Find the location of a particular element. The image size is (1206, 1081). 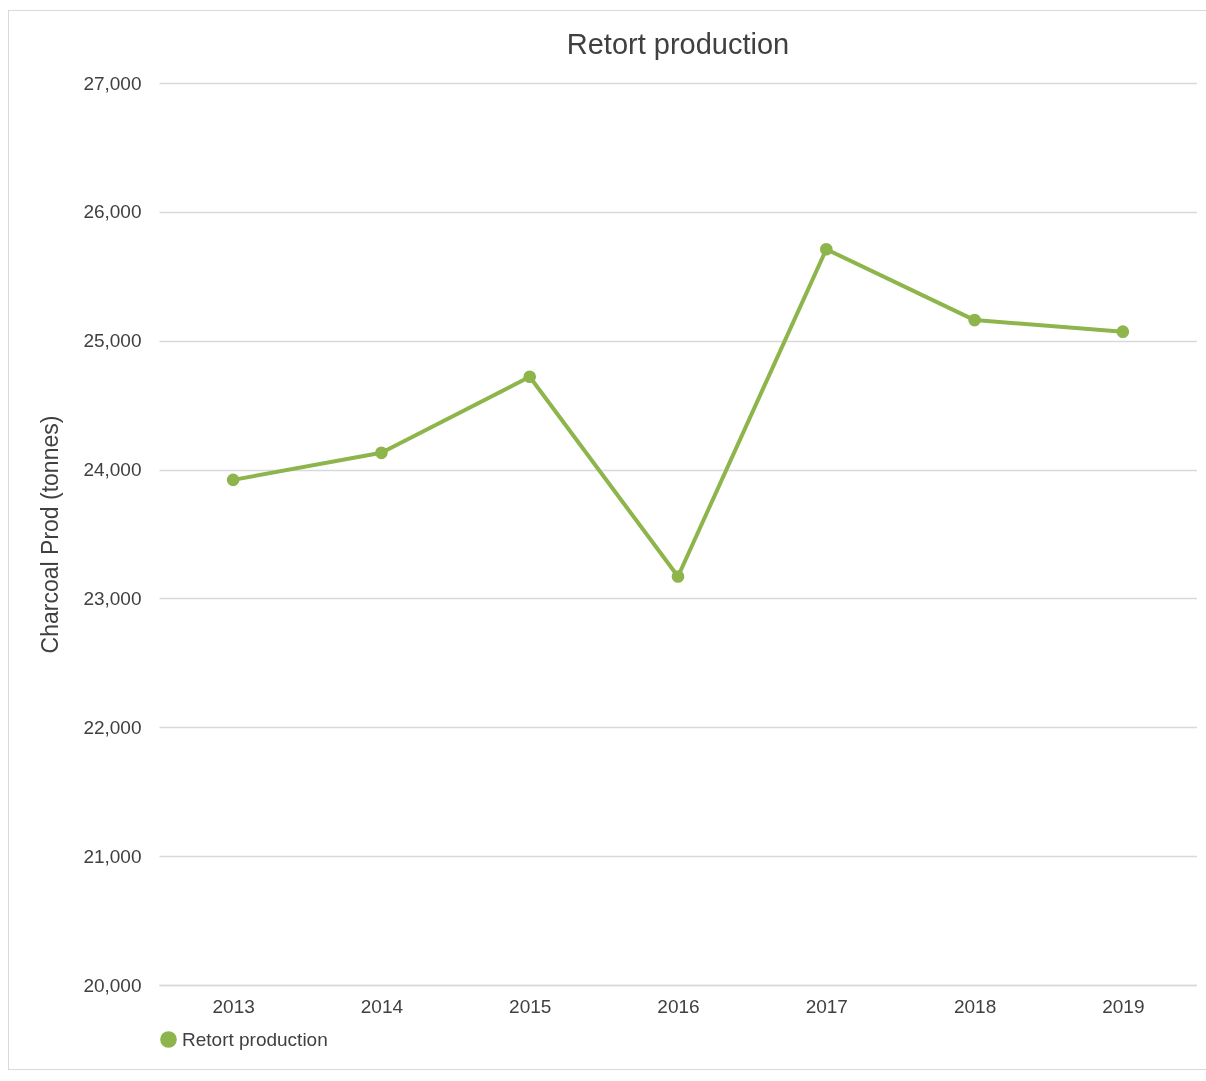

x-tick-label: 2019 is located at coordinates (1123, 1006).